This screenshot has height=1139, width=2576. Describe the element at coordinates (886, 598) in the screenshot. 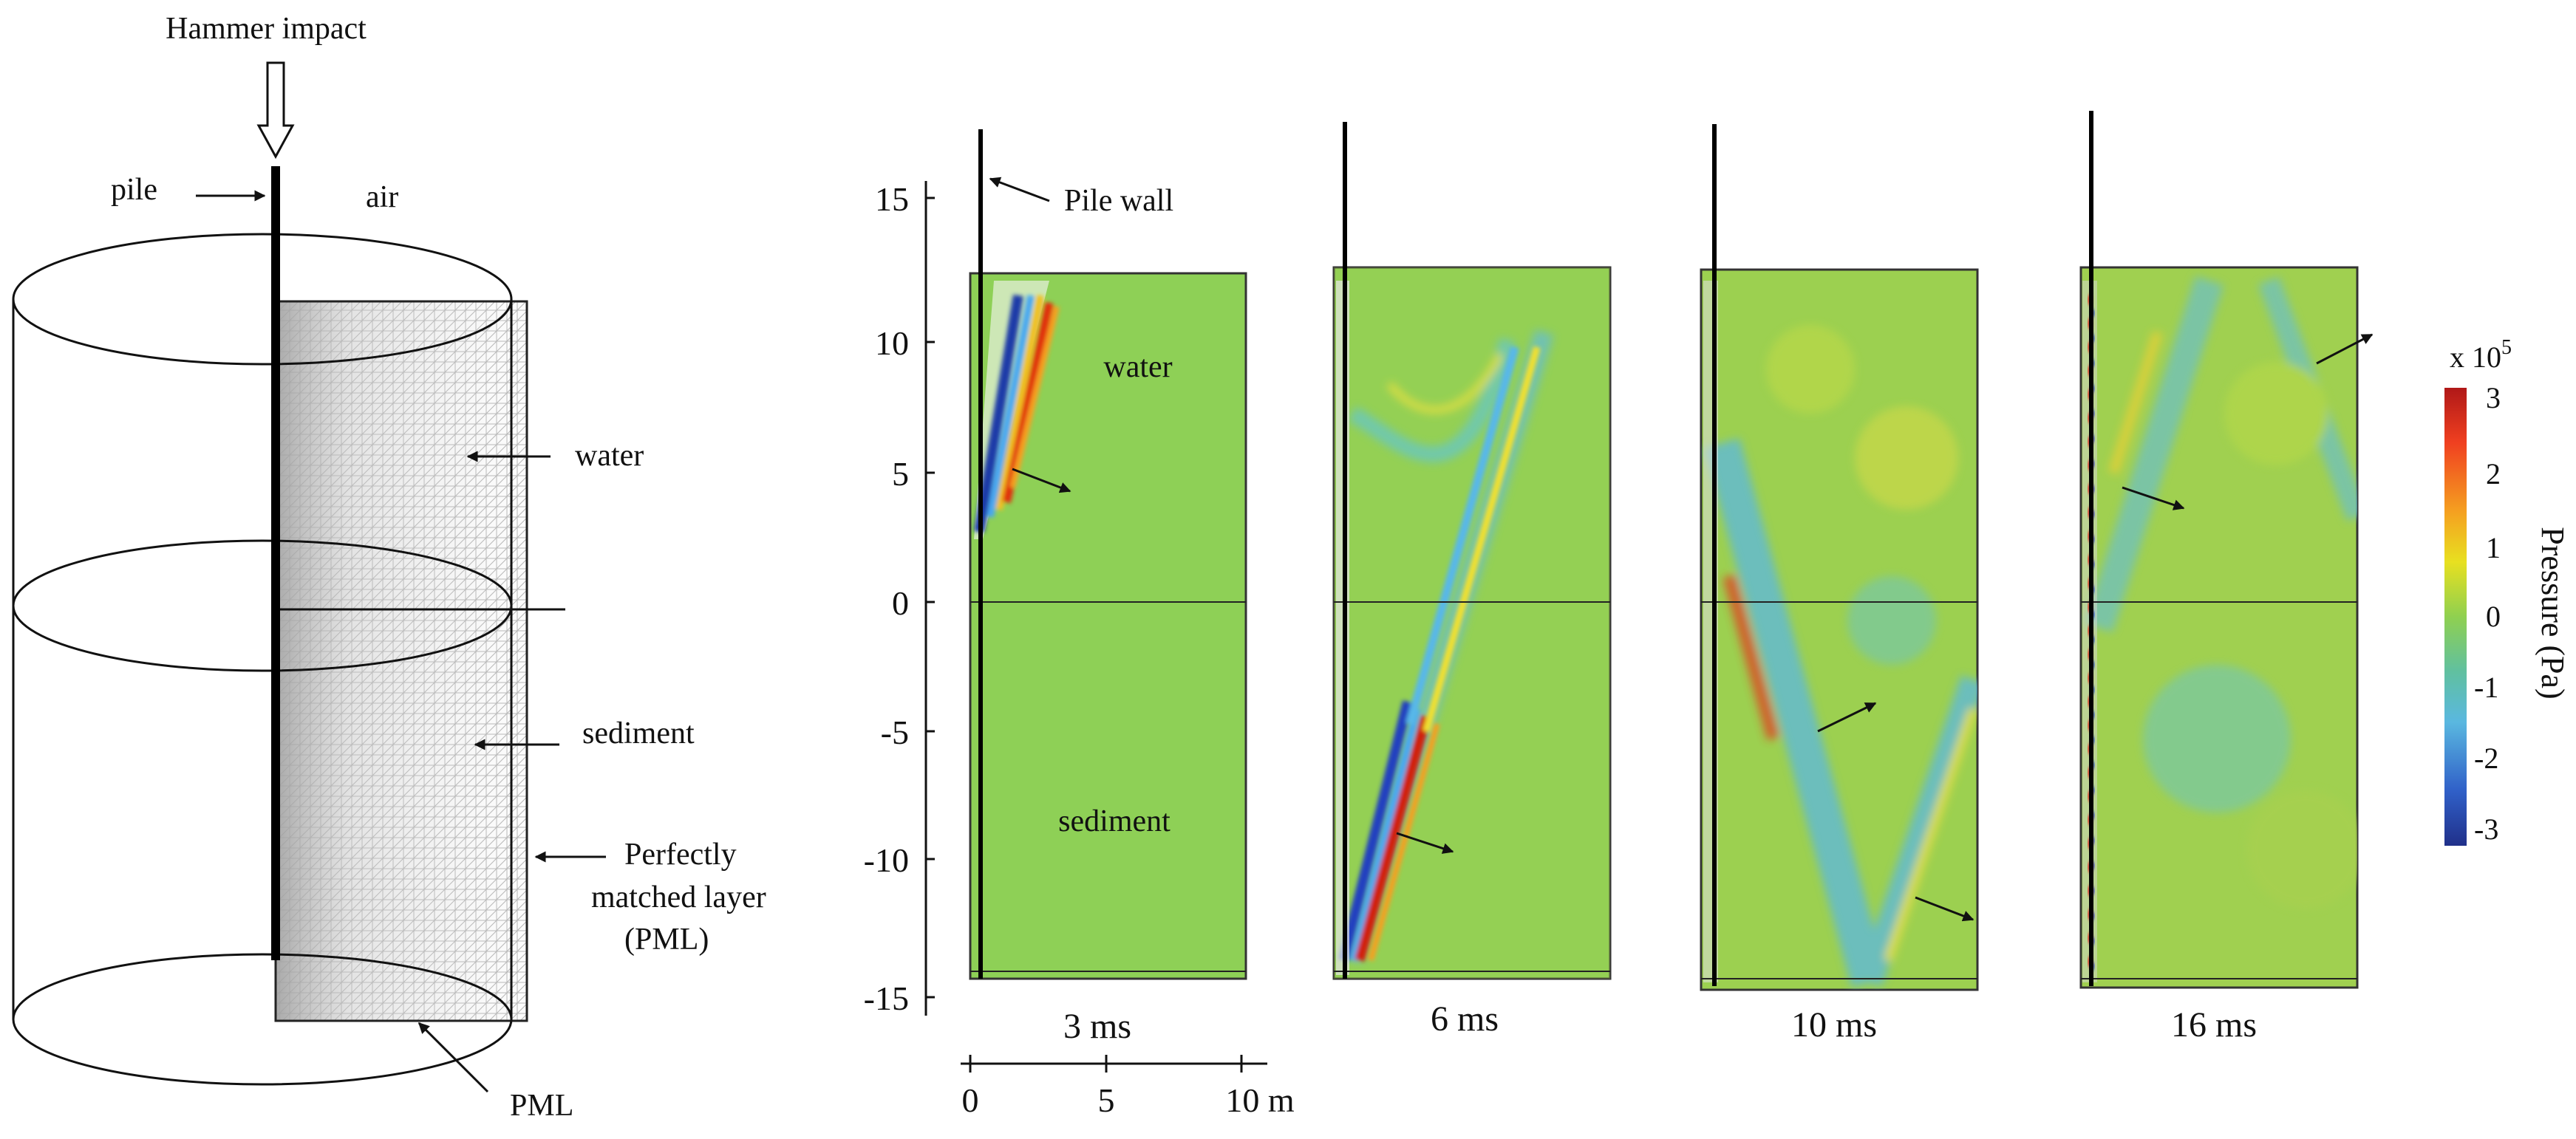

I see `y-axis-tick-labels: 15 10 5 0 -5 -10 -15` at that location.